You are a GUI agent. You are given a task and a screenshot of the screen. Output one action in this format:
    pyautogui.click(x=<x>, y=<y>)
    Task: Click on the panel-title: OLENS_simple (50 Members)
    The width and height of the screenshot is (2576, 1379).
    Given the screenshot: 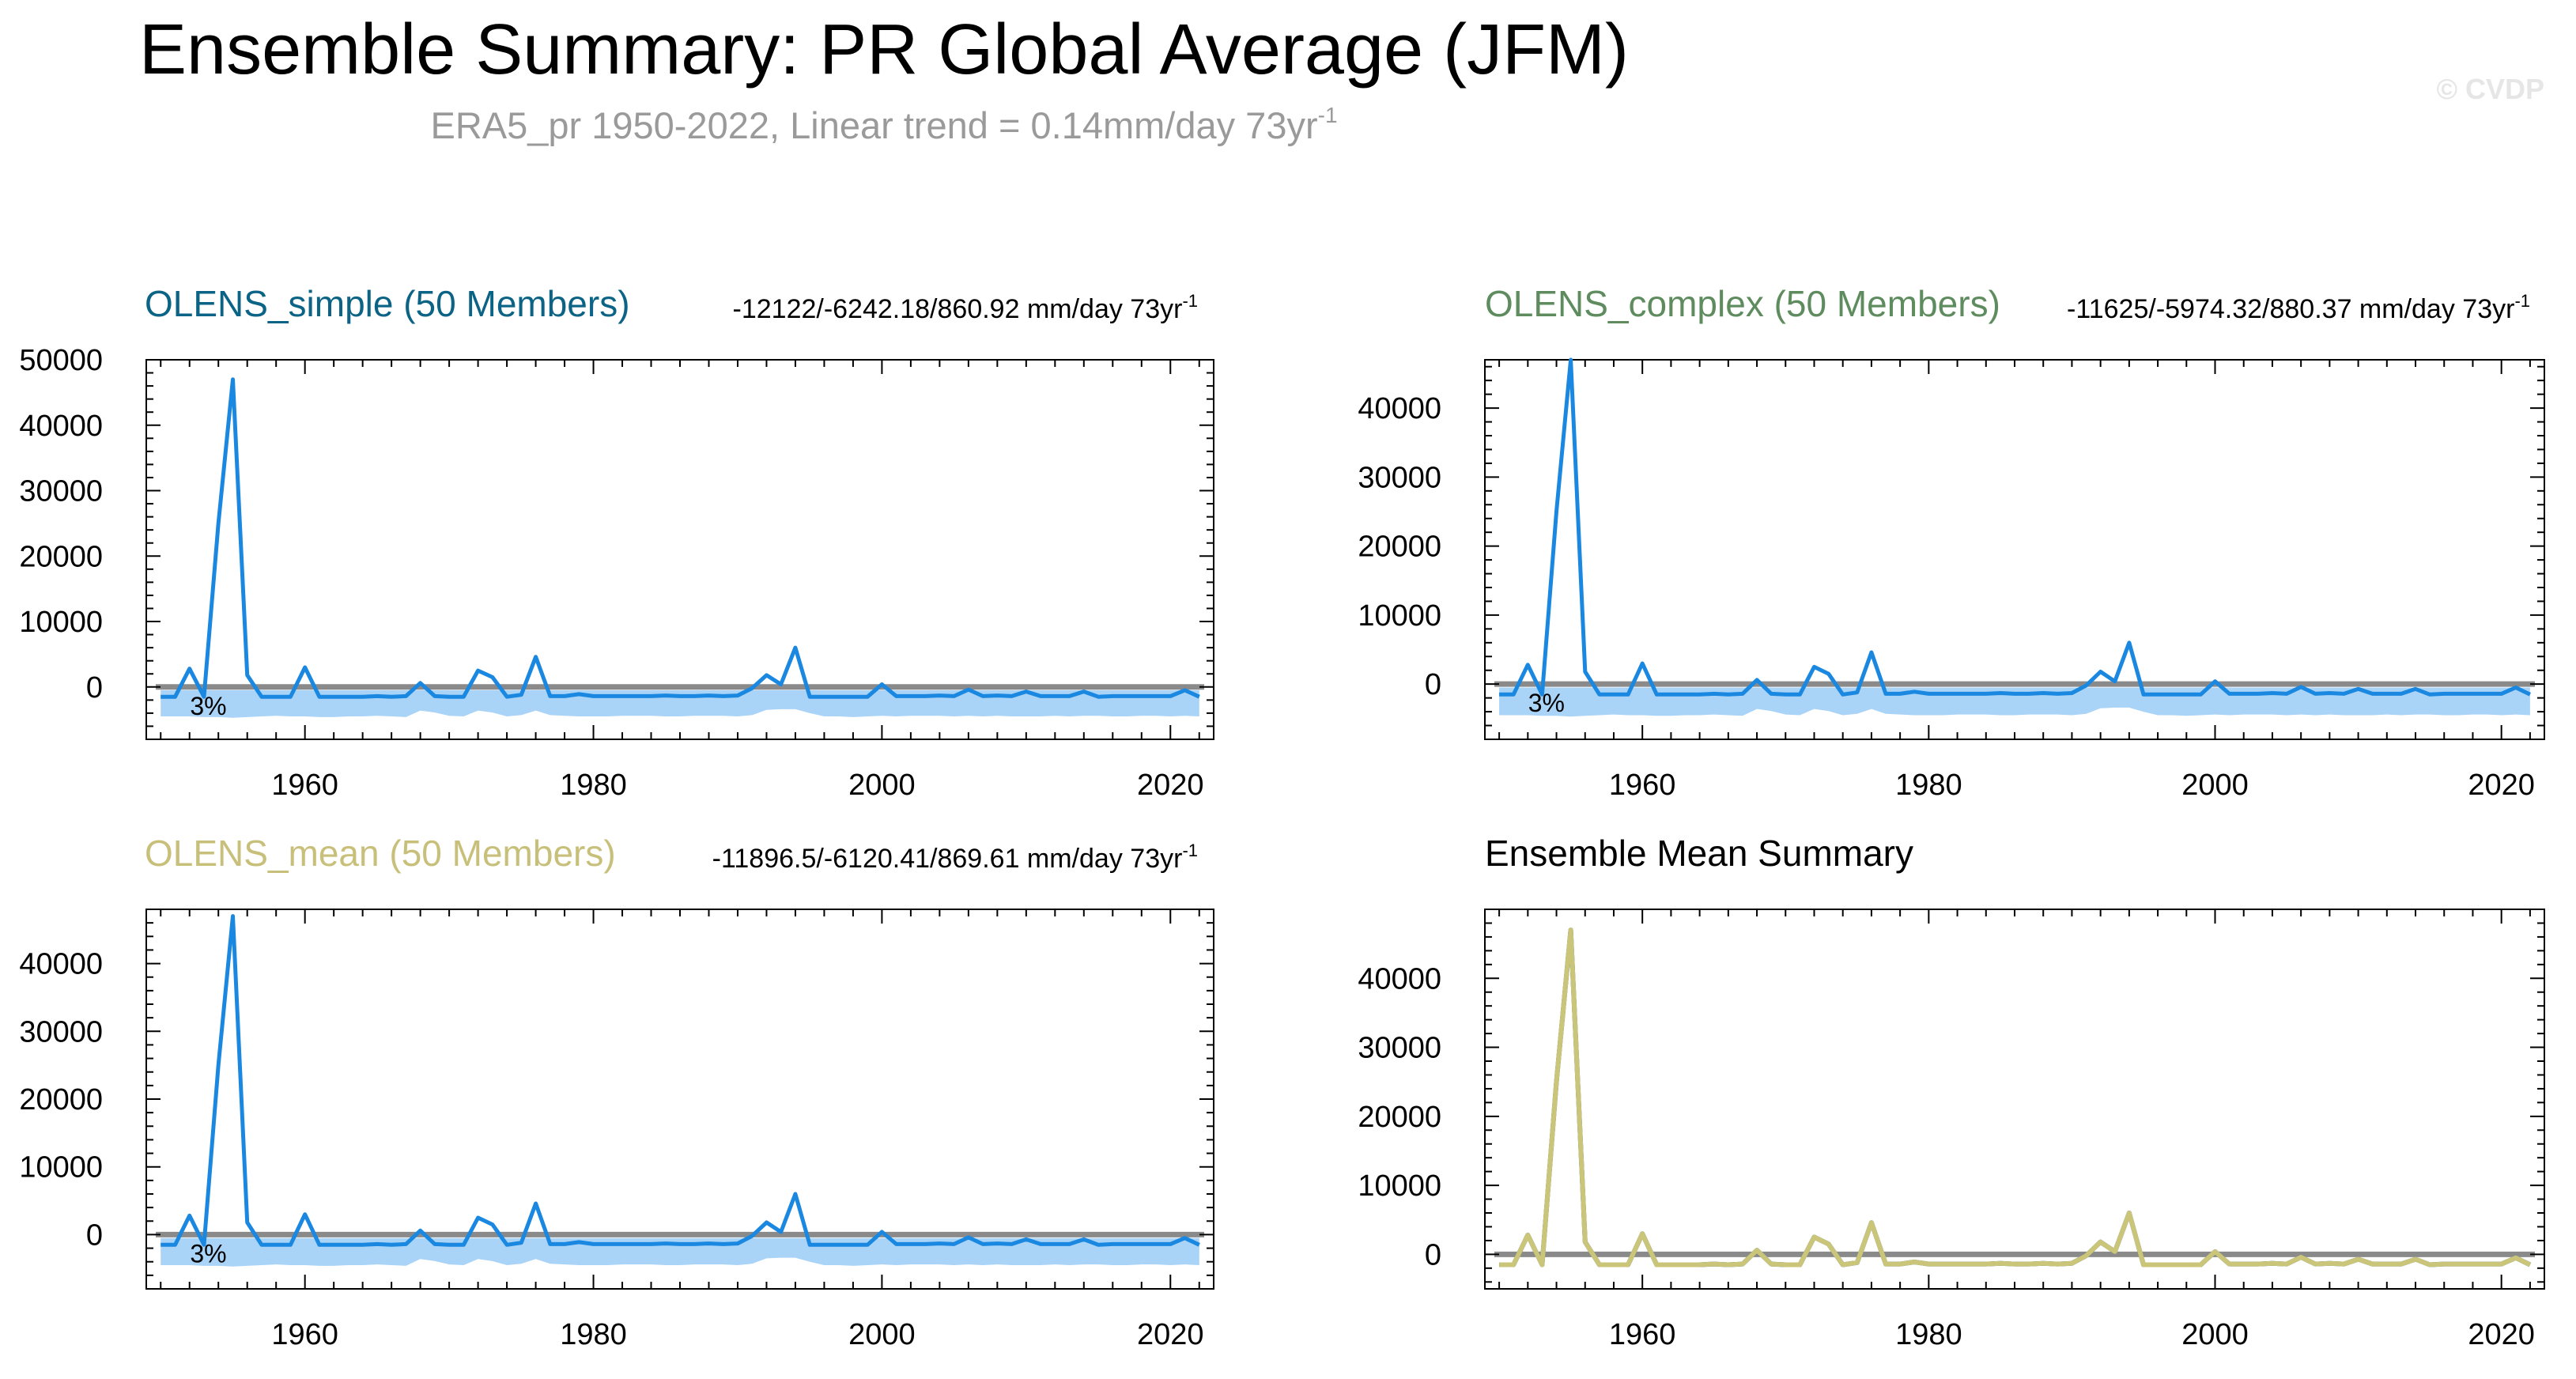 What is the action you would take?
    pyautogui.click(x=387, y=303)
    